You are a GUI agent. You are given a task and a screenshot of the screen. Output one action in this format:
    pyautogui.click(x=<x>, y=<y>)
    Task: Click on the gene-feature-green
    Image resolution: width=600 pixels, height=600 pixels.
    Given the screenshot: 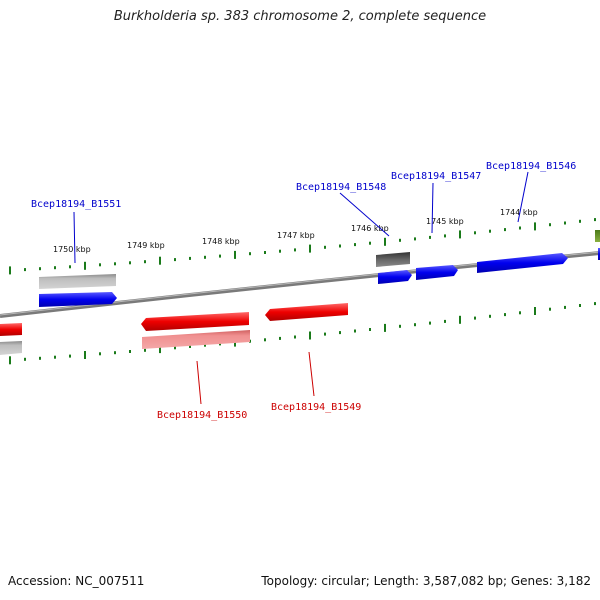 What is the action you would take?
    pyautogui.click(x=597, y=236)
    